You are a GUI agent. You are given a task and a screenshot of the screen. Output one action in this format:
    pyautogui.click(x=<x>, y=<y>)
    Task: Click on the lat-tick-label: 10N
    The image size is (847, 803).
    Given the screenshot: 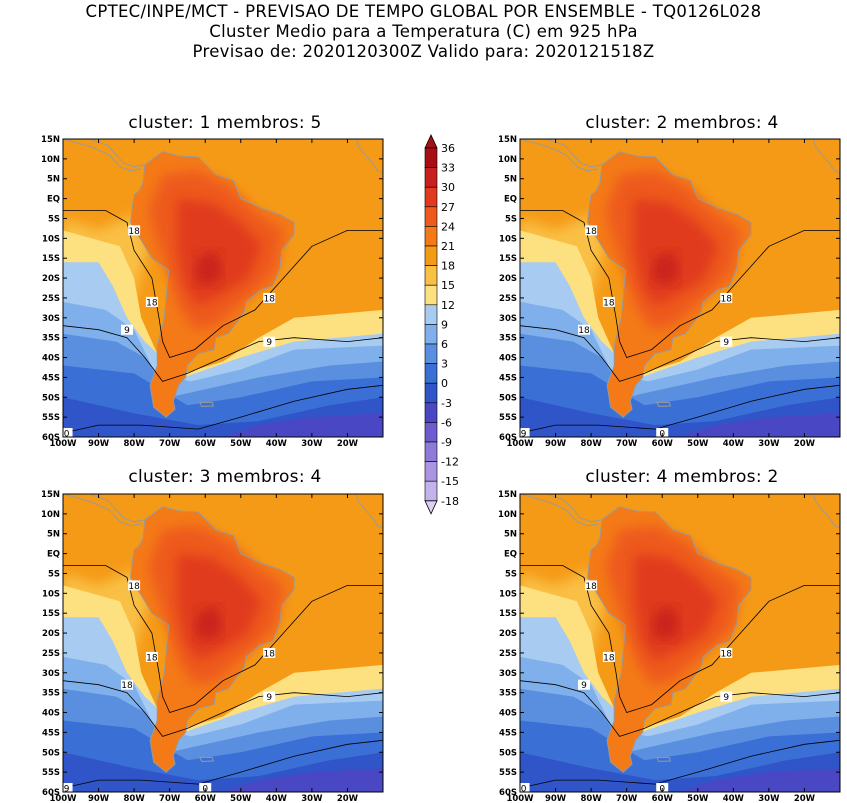 What is the action you would take?
    pyautogui.click(x=50, y=515)
    